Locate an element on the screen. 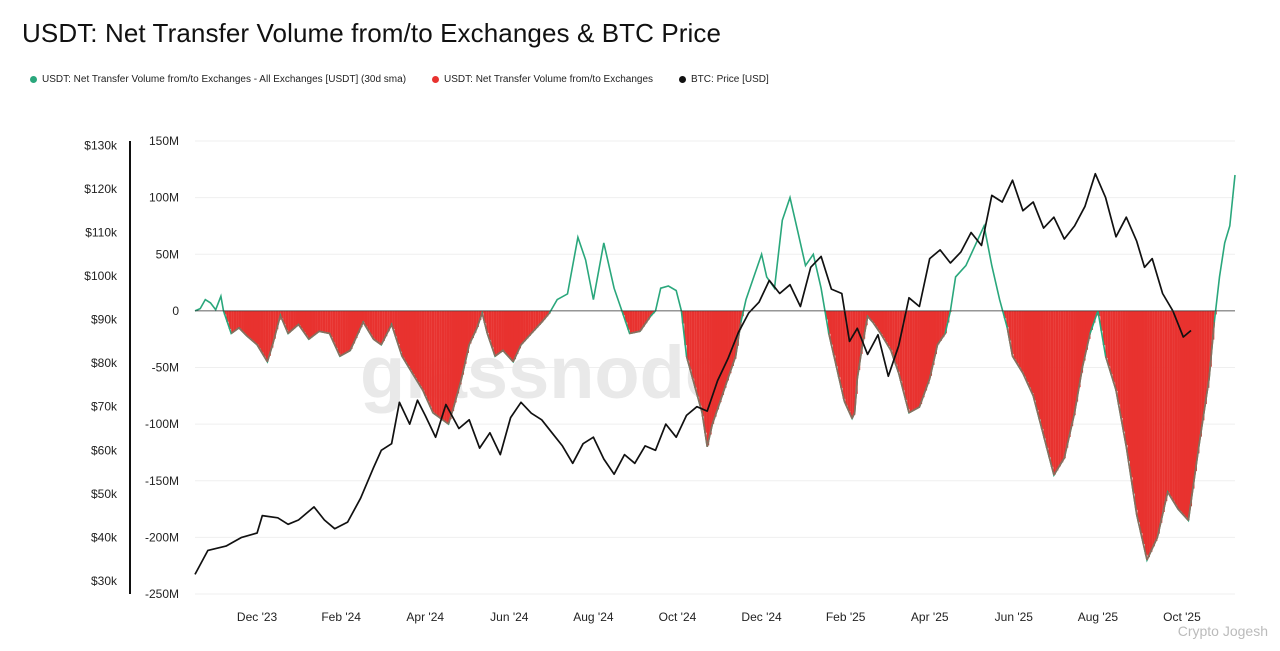  legend-swatch-sma is located at coordinates (33, 79).